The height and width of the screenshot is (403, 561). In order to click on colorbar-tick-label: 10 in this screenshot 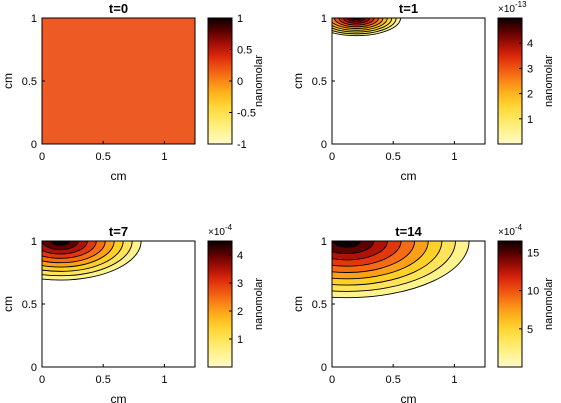, I will do `click(533, 292)`.